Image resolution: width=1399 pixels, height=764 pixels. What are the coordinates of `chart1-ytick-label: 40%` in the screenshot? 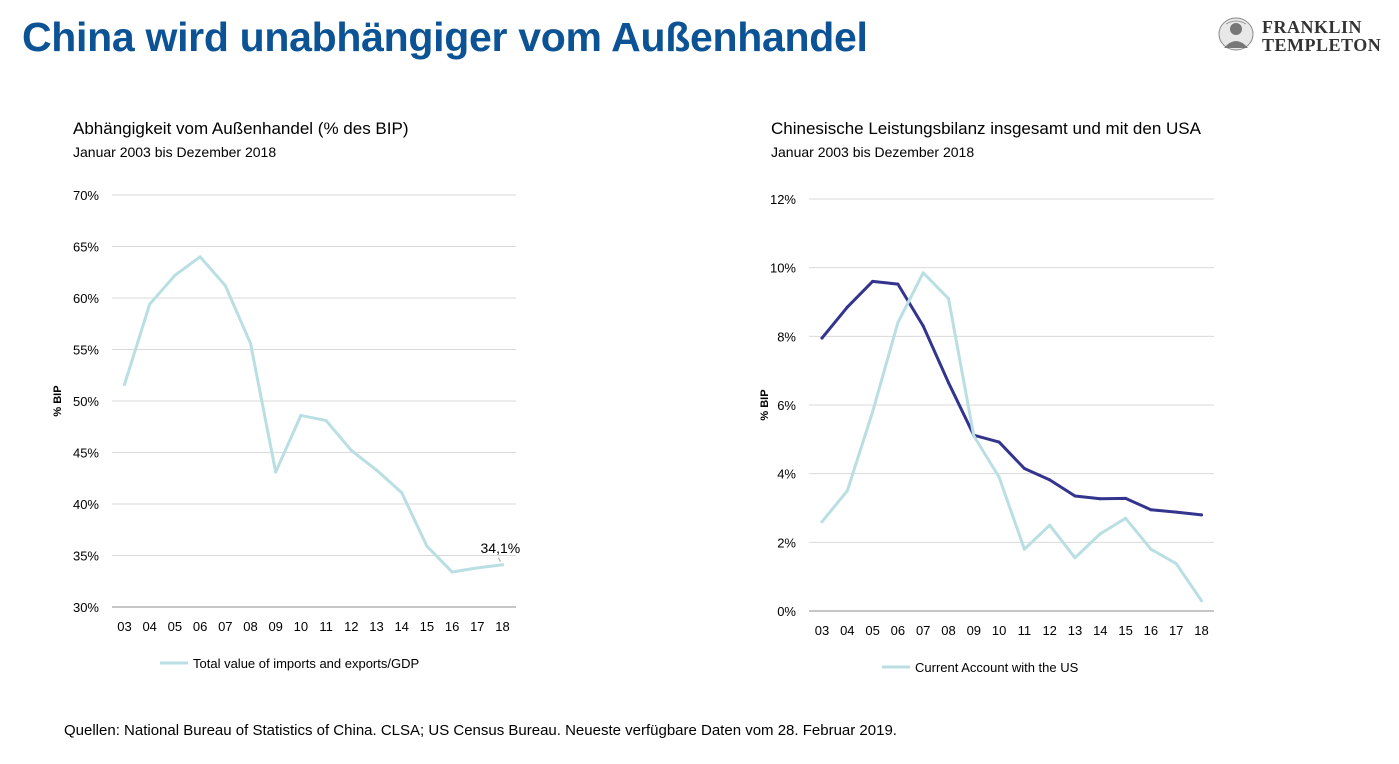 It's located at (86, 504).